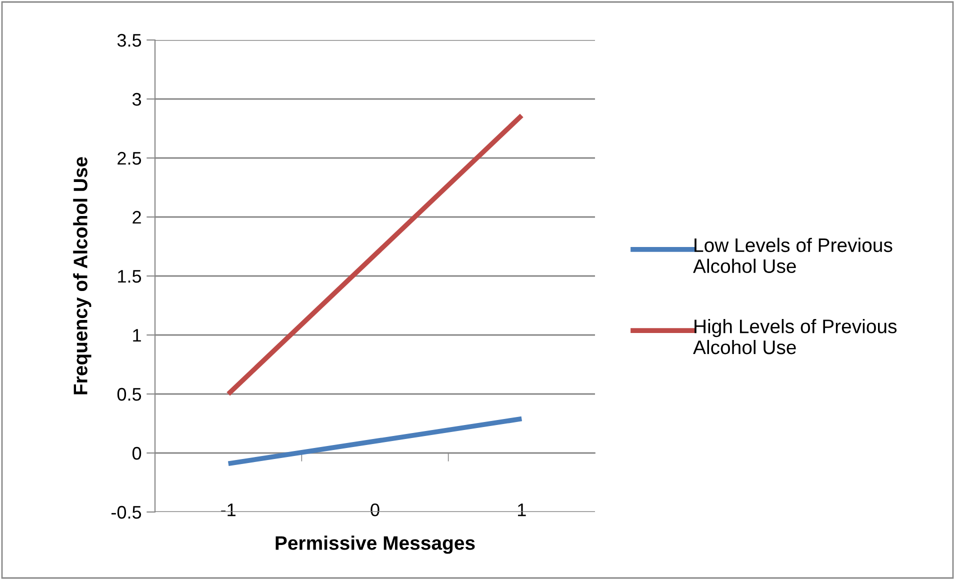 This screenshot has height=580, width=955. Describe the element at coordinates (136, 217) in the screenshot. I see `y-tick-label: 2` at that location.